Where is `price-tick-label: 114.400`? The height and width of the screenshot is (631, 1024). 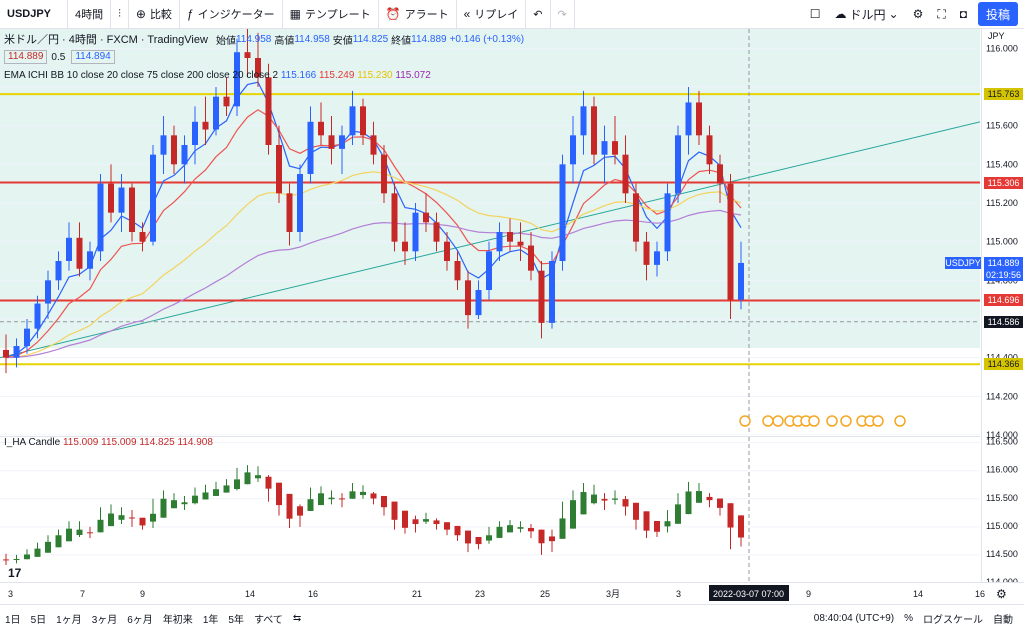
price-tick-label: 114.400 is located at coordinates (1002, 358).